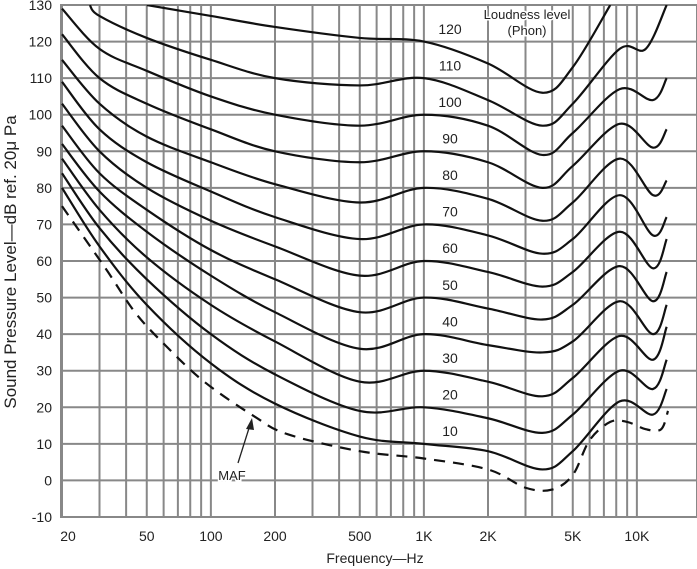  Describe the element at coordinates (379, 49) in the screenshot. I see `loudness-curve-120-phon` at that location.